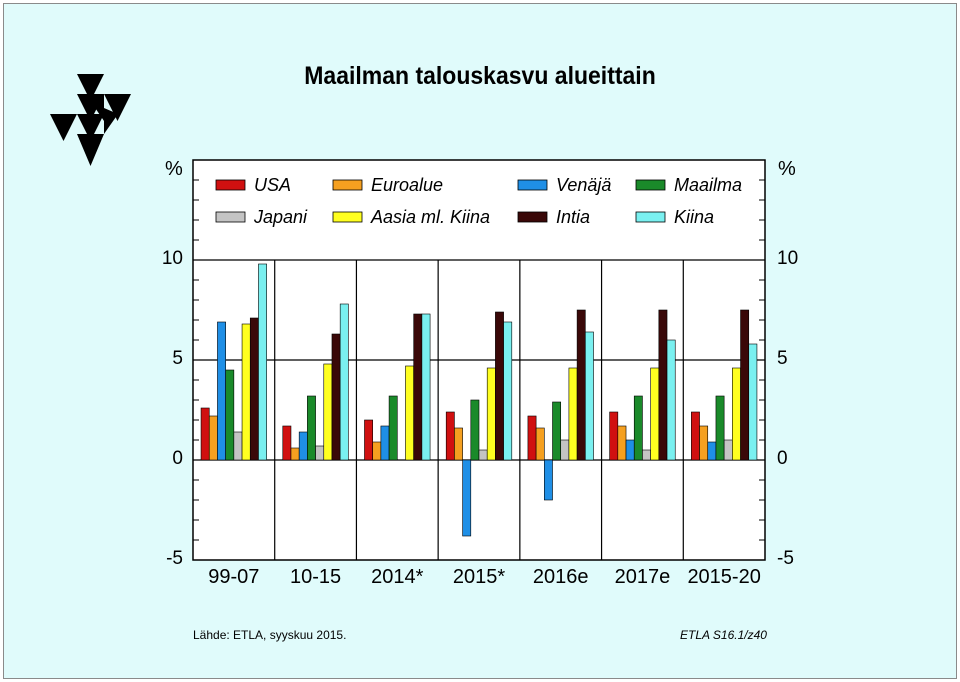 The width and height of the screenshot is (960, 682). What do you see at coordinates (573, 217) in the screenshot?
I see `legend-label: Intia` at bounding box center [573, 217].